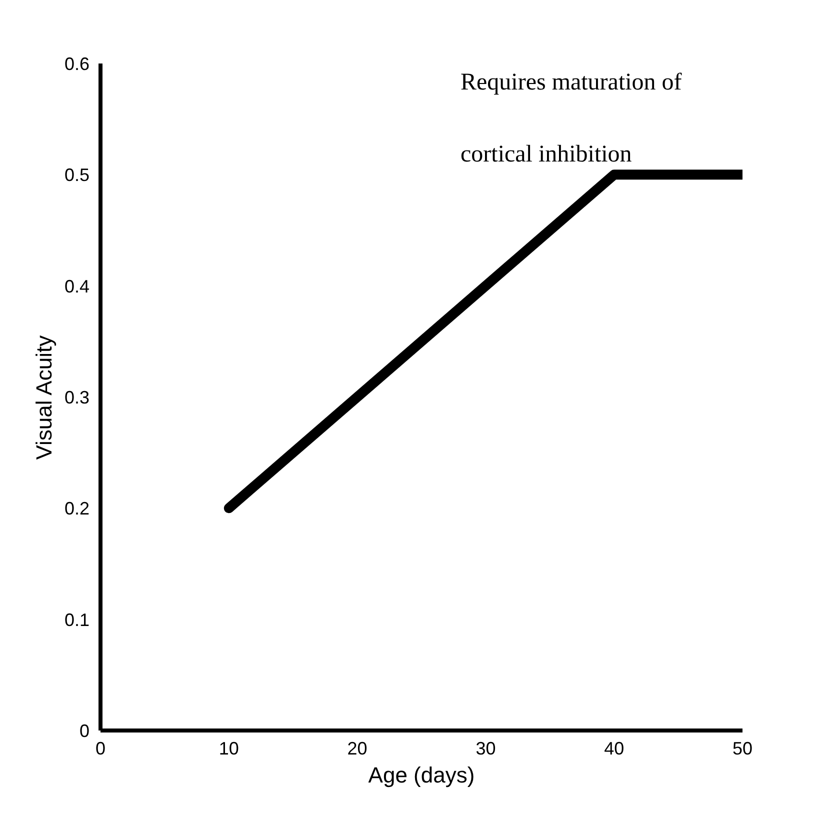 The width and height of the screenshot is (833, 817). What do you see at coordinates (77, 175) in the screenshot?
I see `y-tick-label: 0.5` at bounding box center [77, 175].